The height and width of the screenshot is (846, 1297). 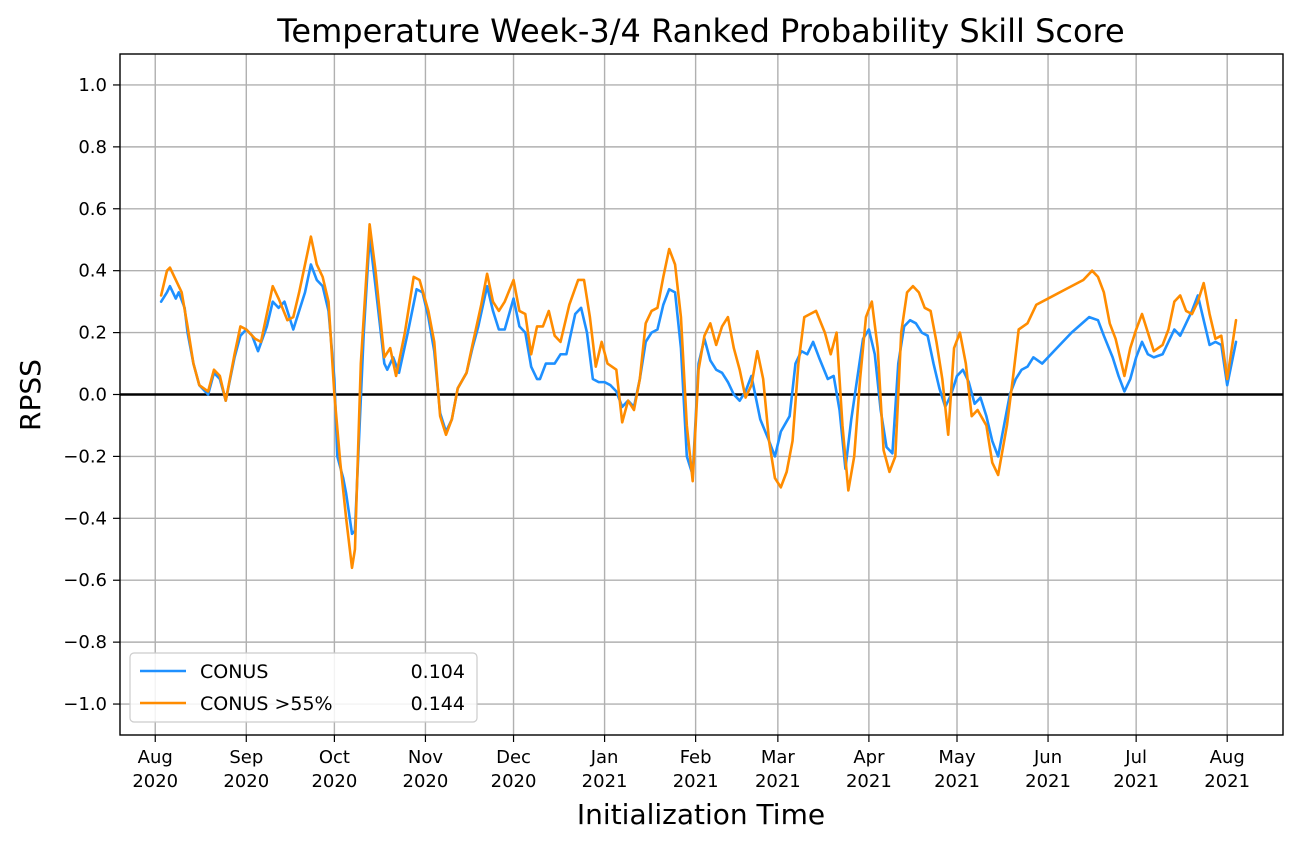 I want to click on legend-label-1: CONUS >55%, so click(x=266, y=704).